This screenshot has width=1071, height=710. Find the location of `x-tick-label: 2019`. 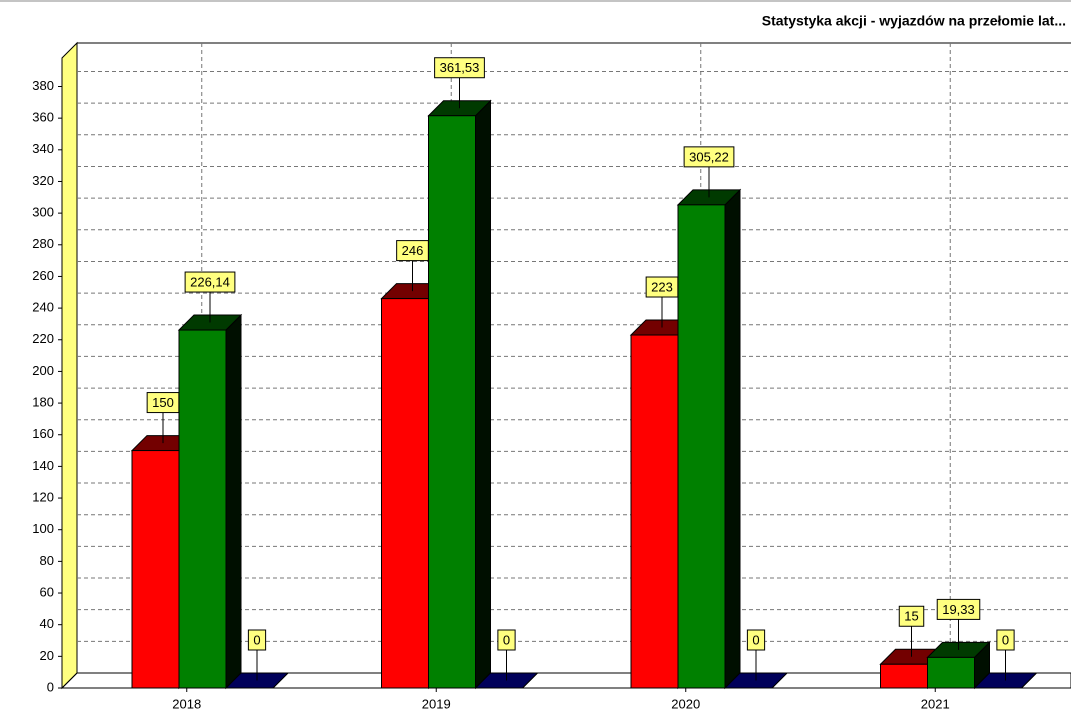

x-tick-label: 2019 is located at coordinates (436, 703).